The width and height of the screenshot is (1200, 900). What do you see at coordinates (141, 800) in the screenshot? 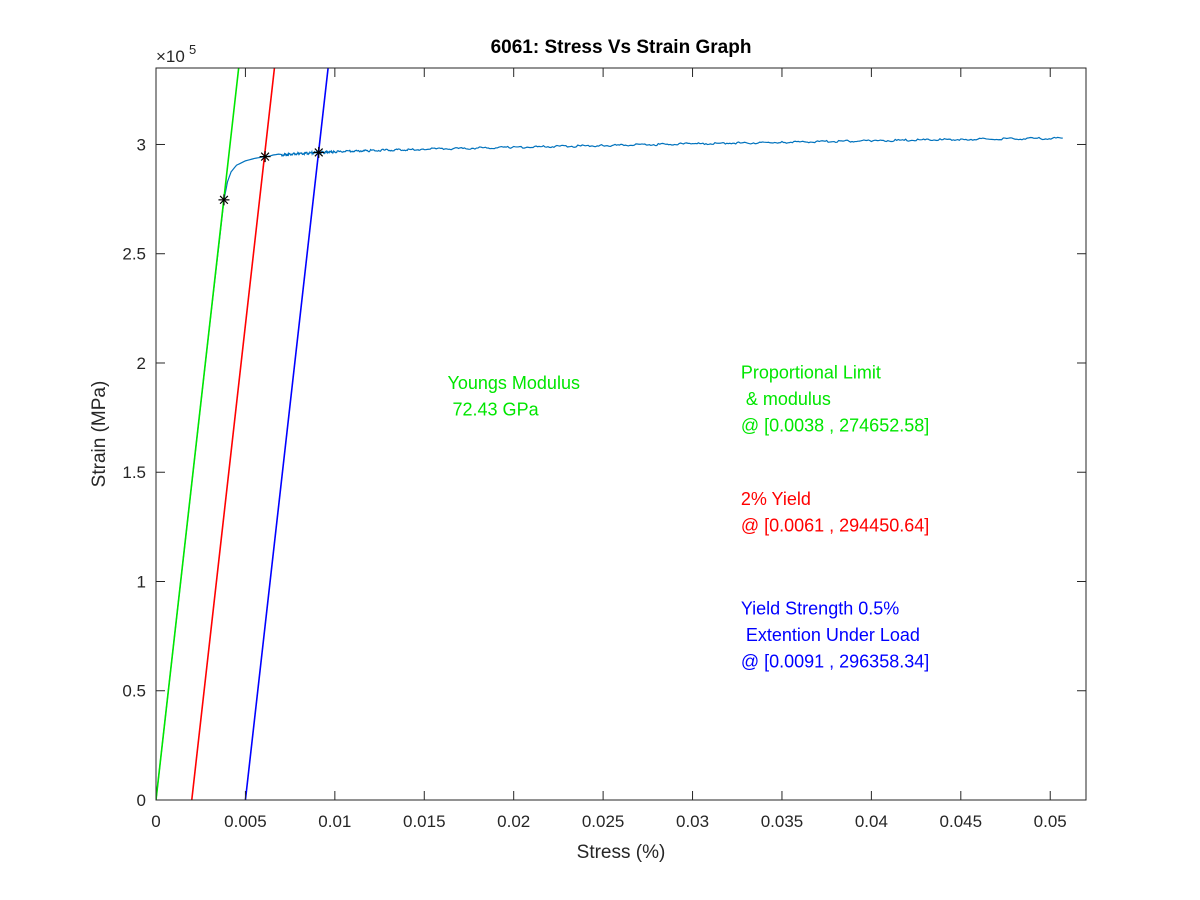
I see `y-tick-label-0: 0` at bounding box center [141, 800].